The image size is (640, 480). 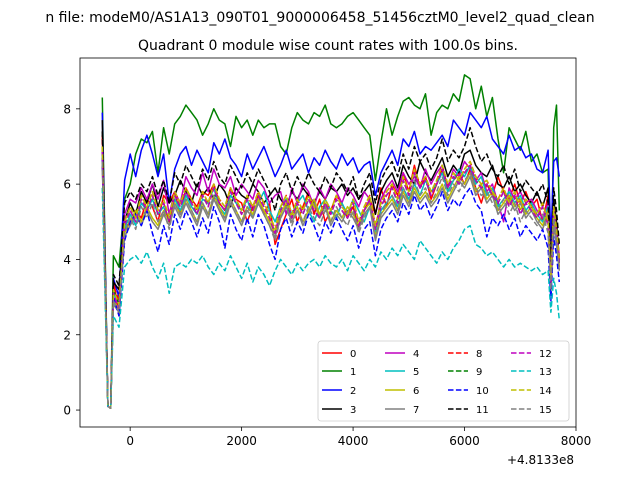 I want to click on legend-label-3: 3, so click(x=353, y=410).